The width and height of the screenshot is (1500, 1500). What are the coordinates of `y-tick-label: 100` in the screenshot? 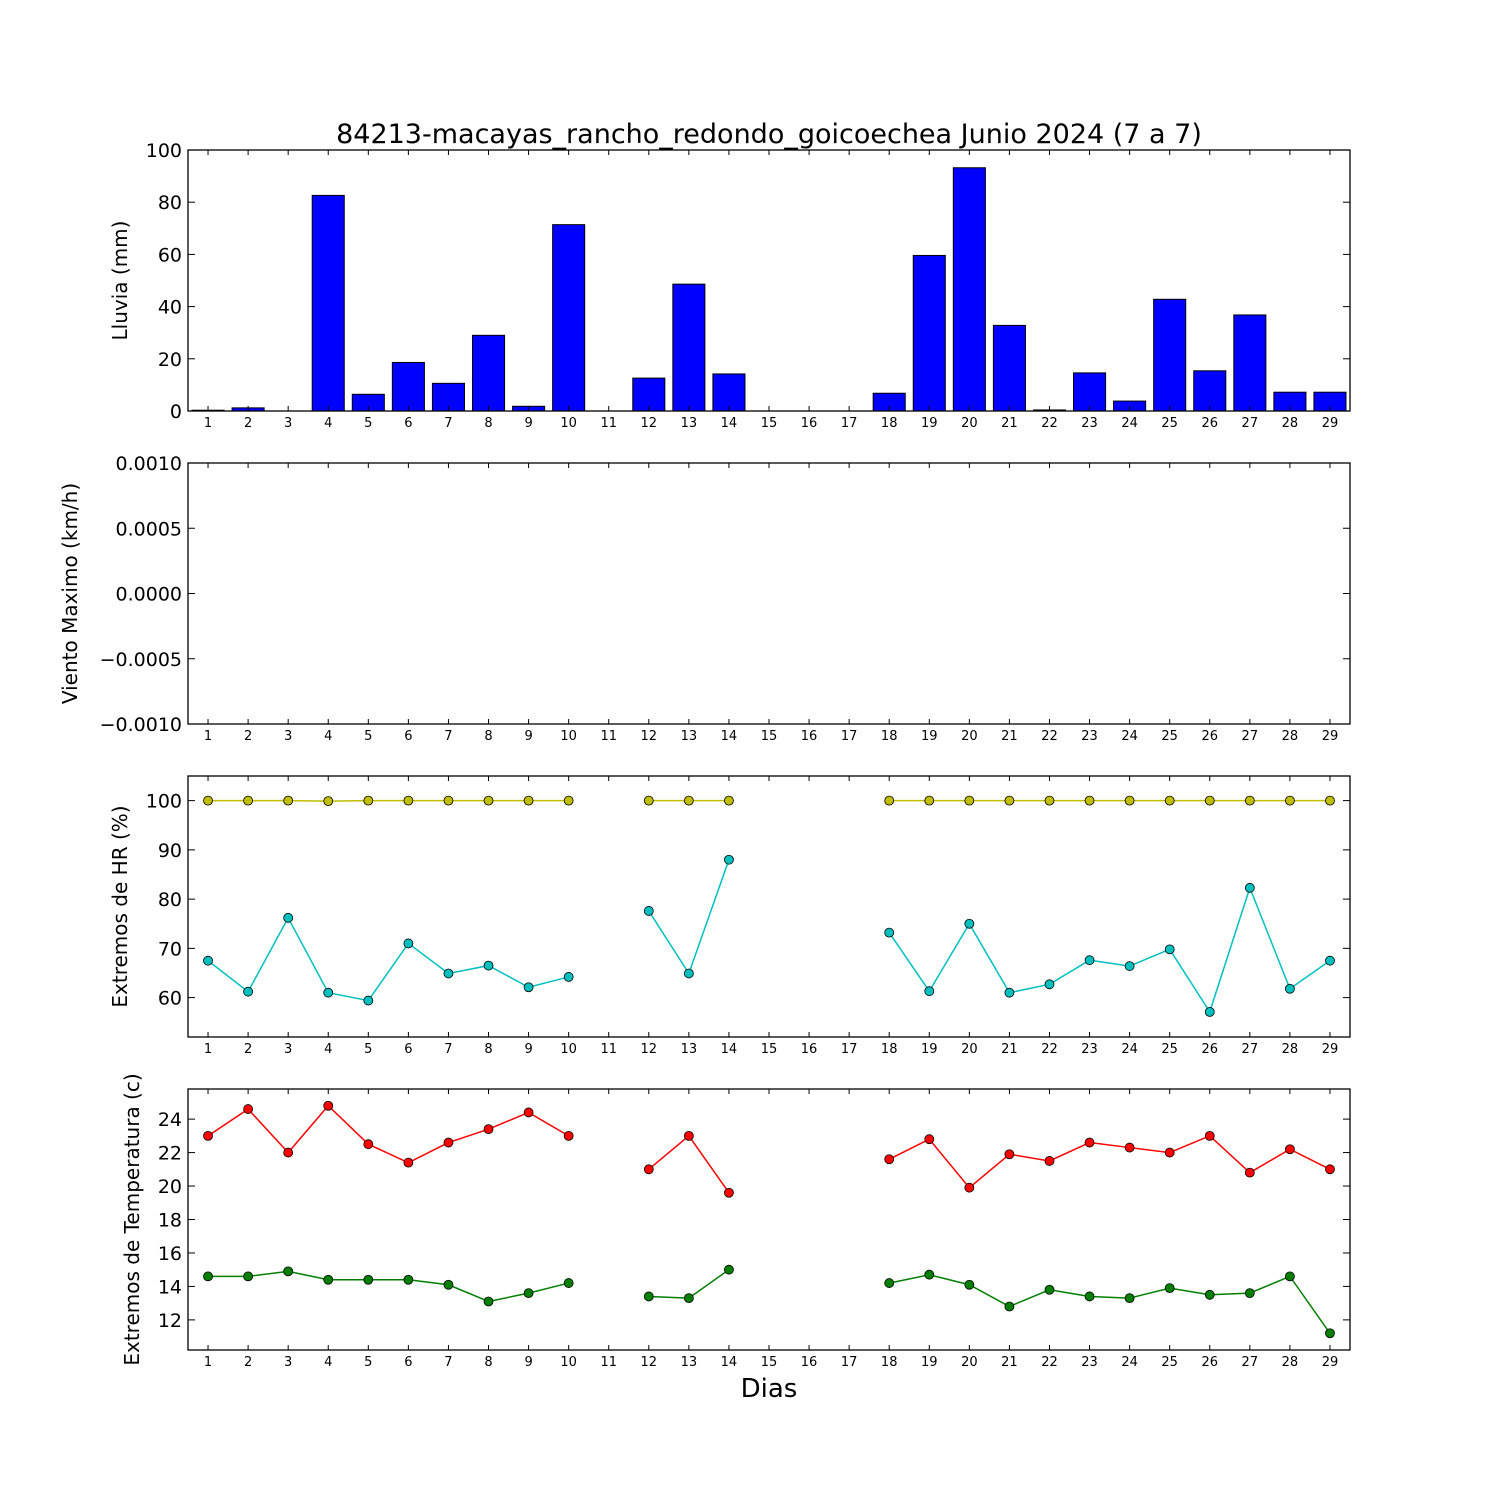 It's located at (164, 802).